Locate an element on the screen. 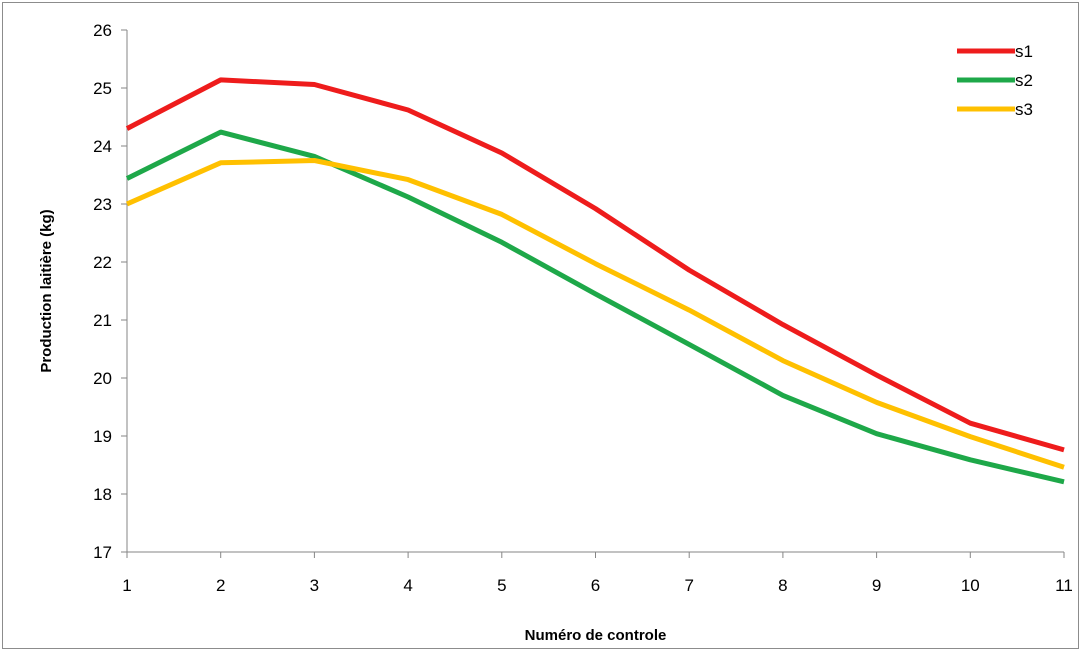 The height and width of the screenshot is (653, 1083). y-tick-label: 25 is located at coordinates (102, 88).